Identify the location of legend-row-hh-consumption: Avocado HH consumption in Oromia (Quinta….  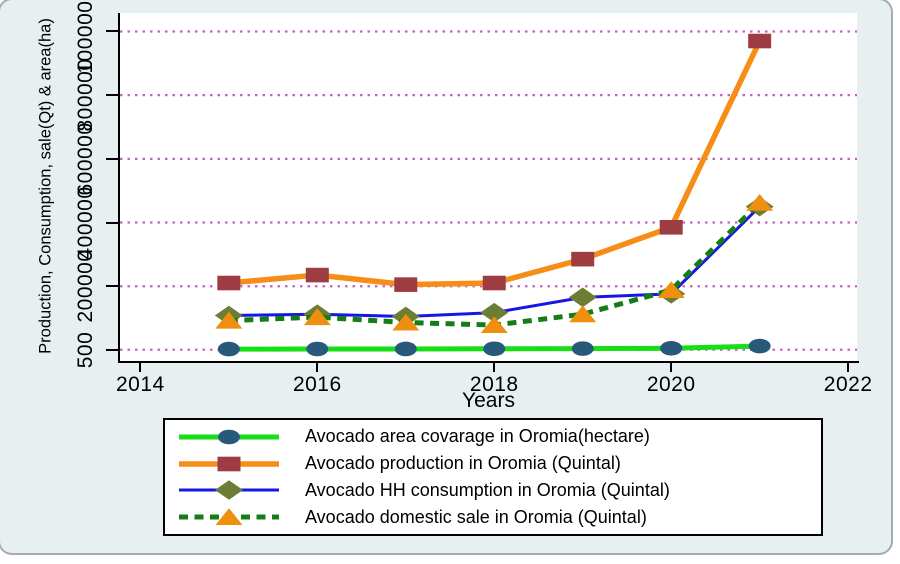
(499, 490).